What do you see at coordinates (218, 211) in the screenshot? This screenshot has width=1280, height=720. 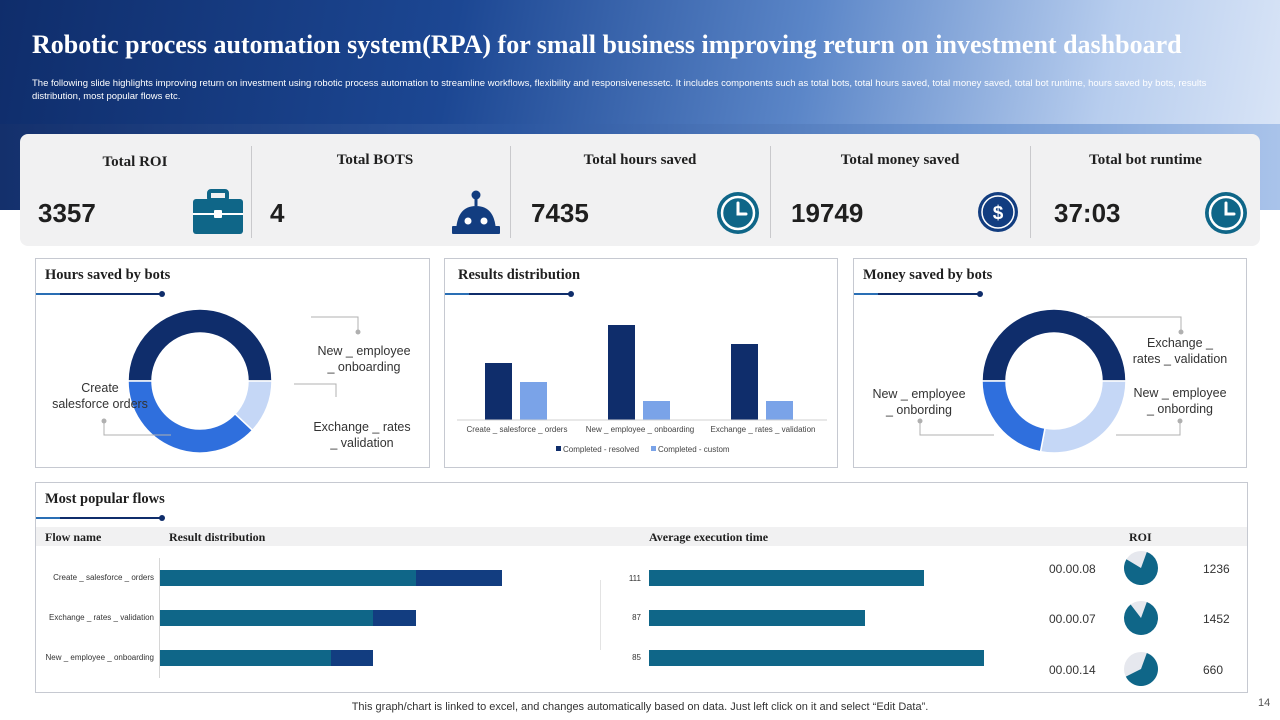 I see `briefcase-icon` at bounding box center [218, 211].